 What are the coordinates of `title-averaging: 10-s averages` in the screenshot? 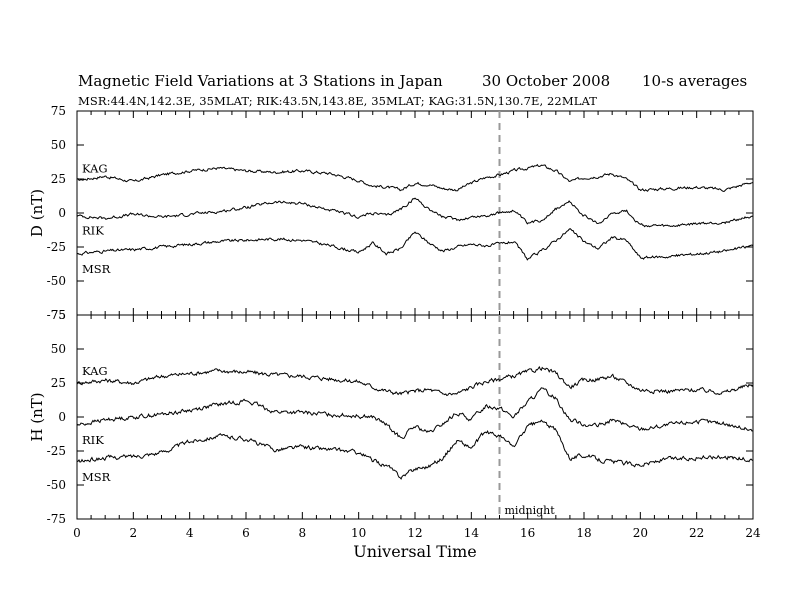 It's located at (695, 81).